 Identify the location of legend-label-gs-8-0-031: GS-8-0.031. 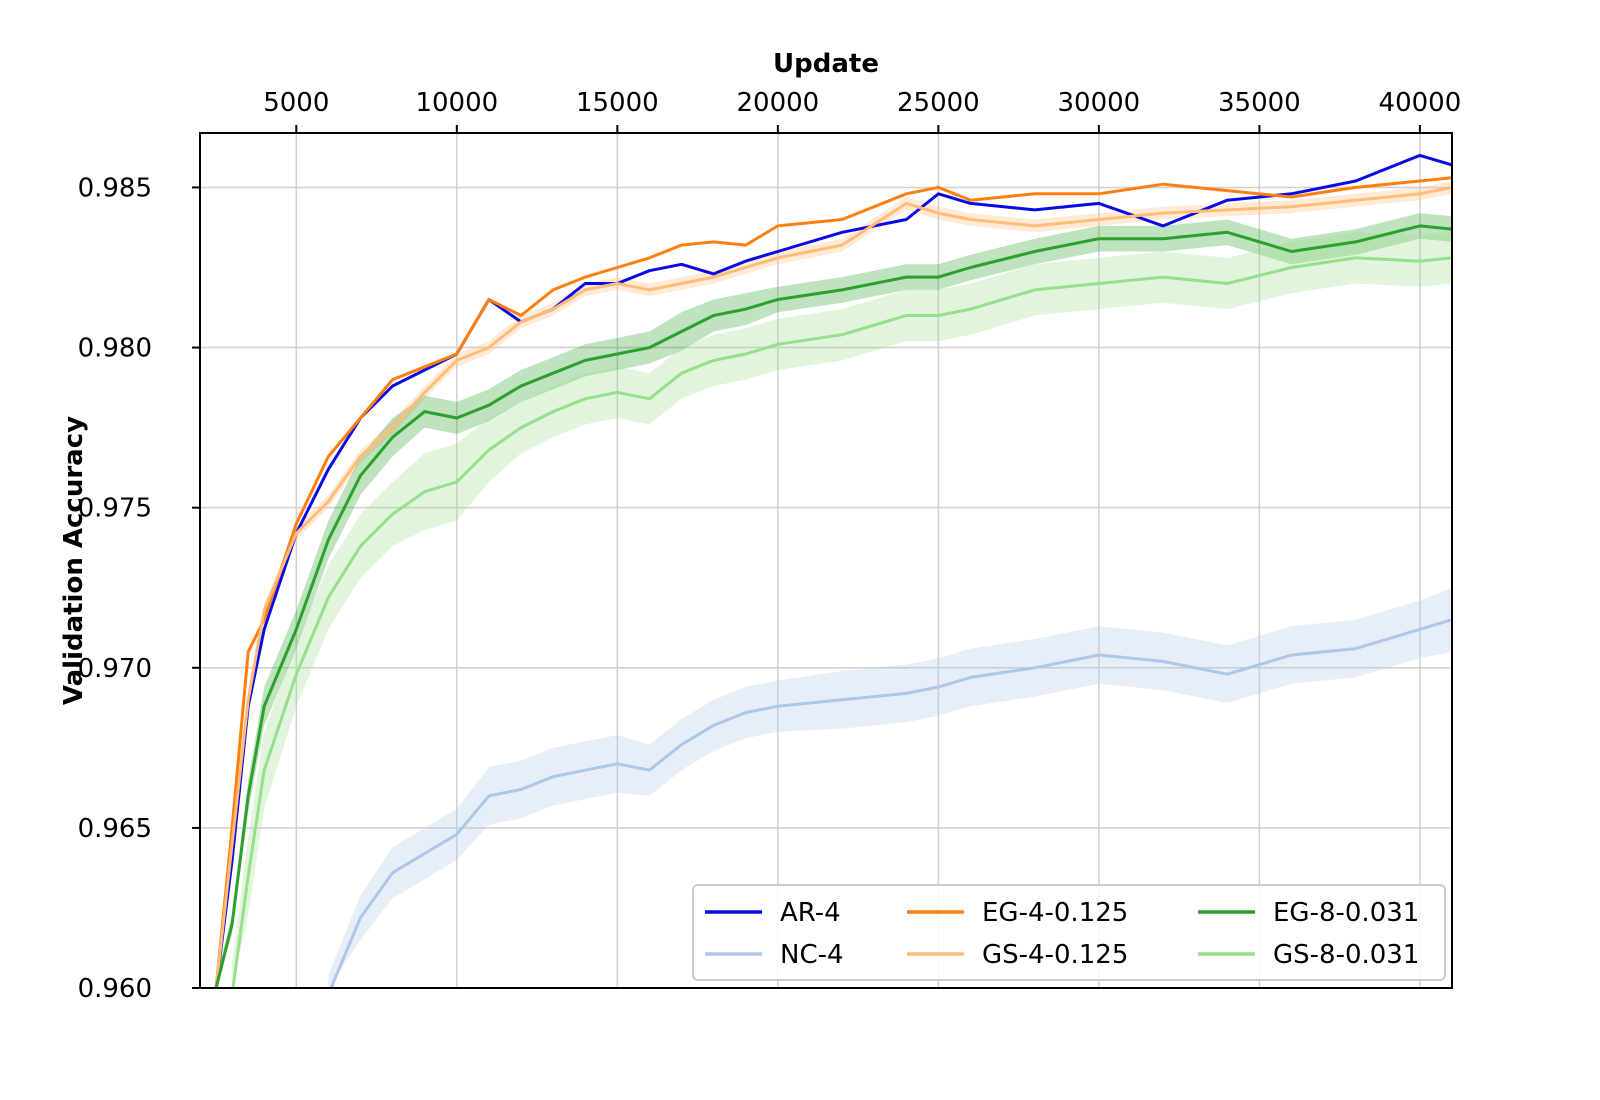
(1346, 955).